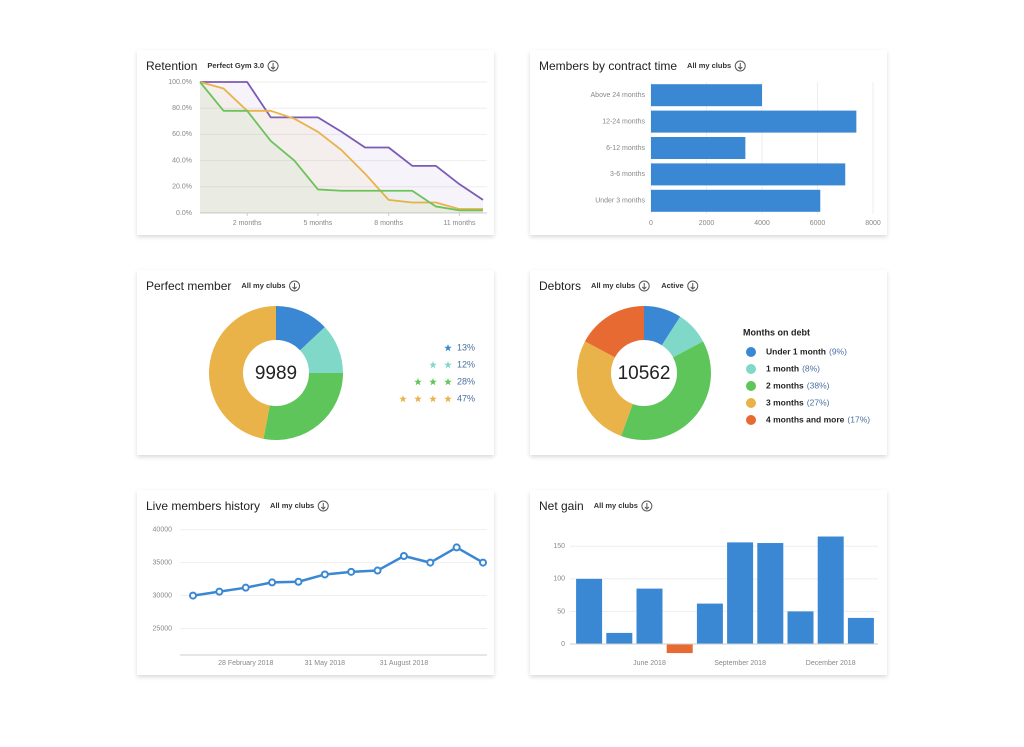 Image resolution: width=1024 pixels, height=747 pixels. I want to click on y-tick-label: 40.0%, so click(182, 160).